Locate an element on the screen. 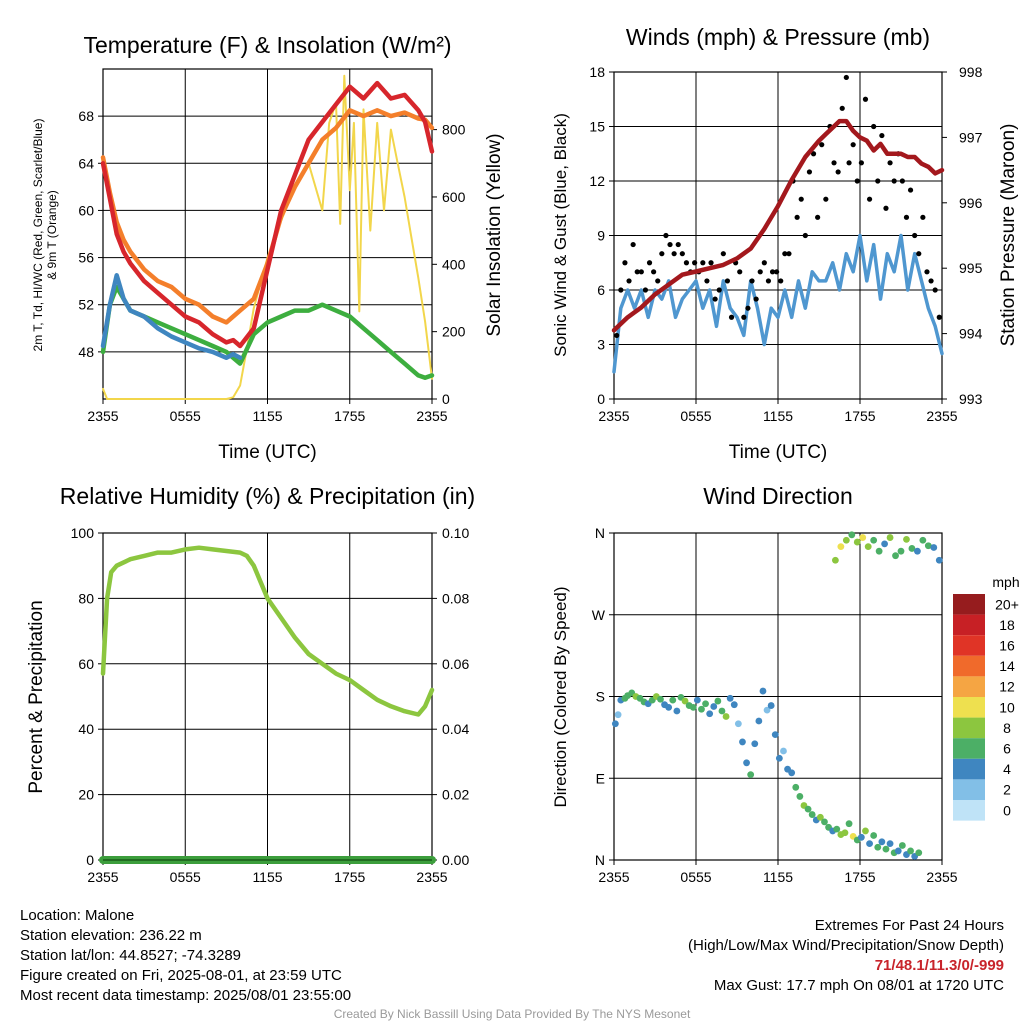 The image size is (1024, 1024). legend-label: 0 is located at coordinates (1007, 810).